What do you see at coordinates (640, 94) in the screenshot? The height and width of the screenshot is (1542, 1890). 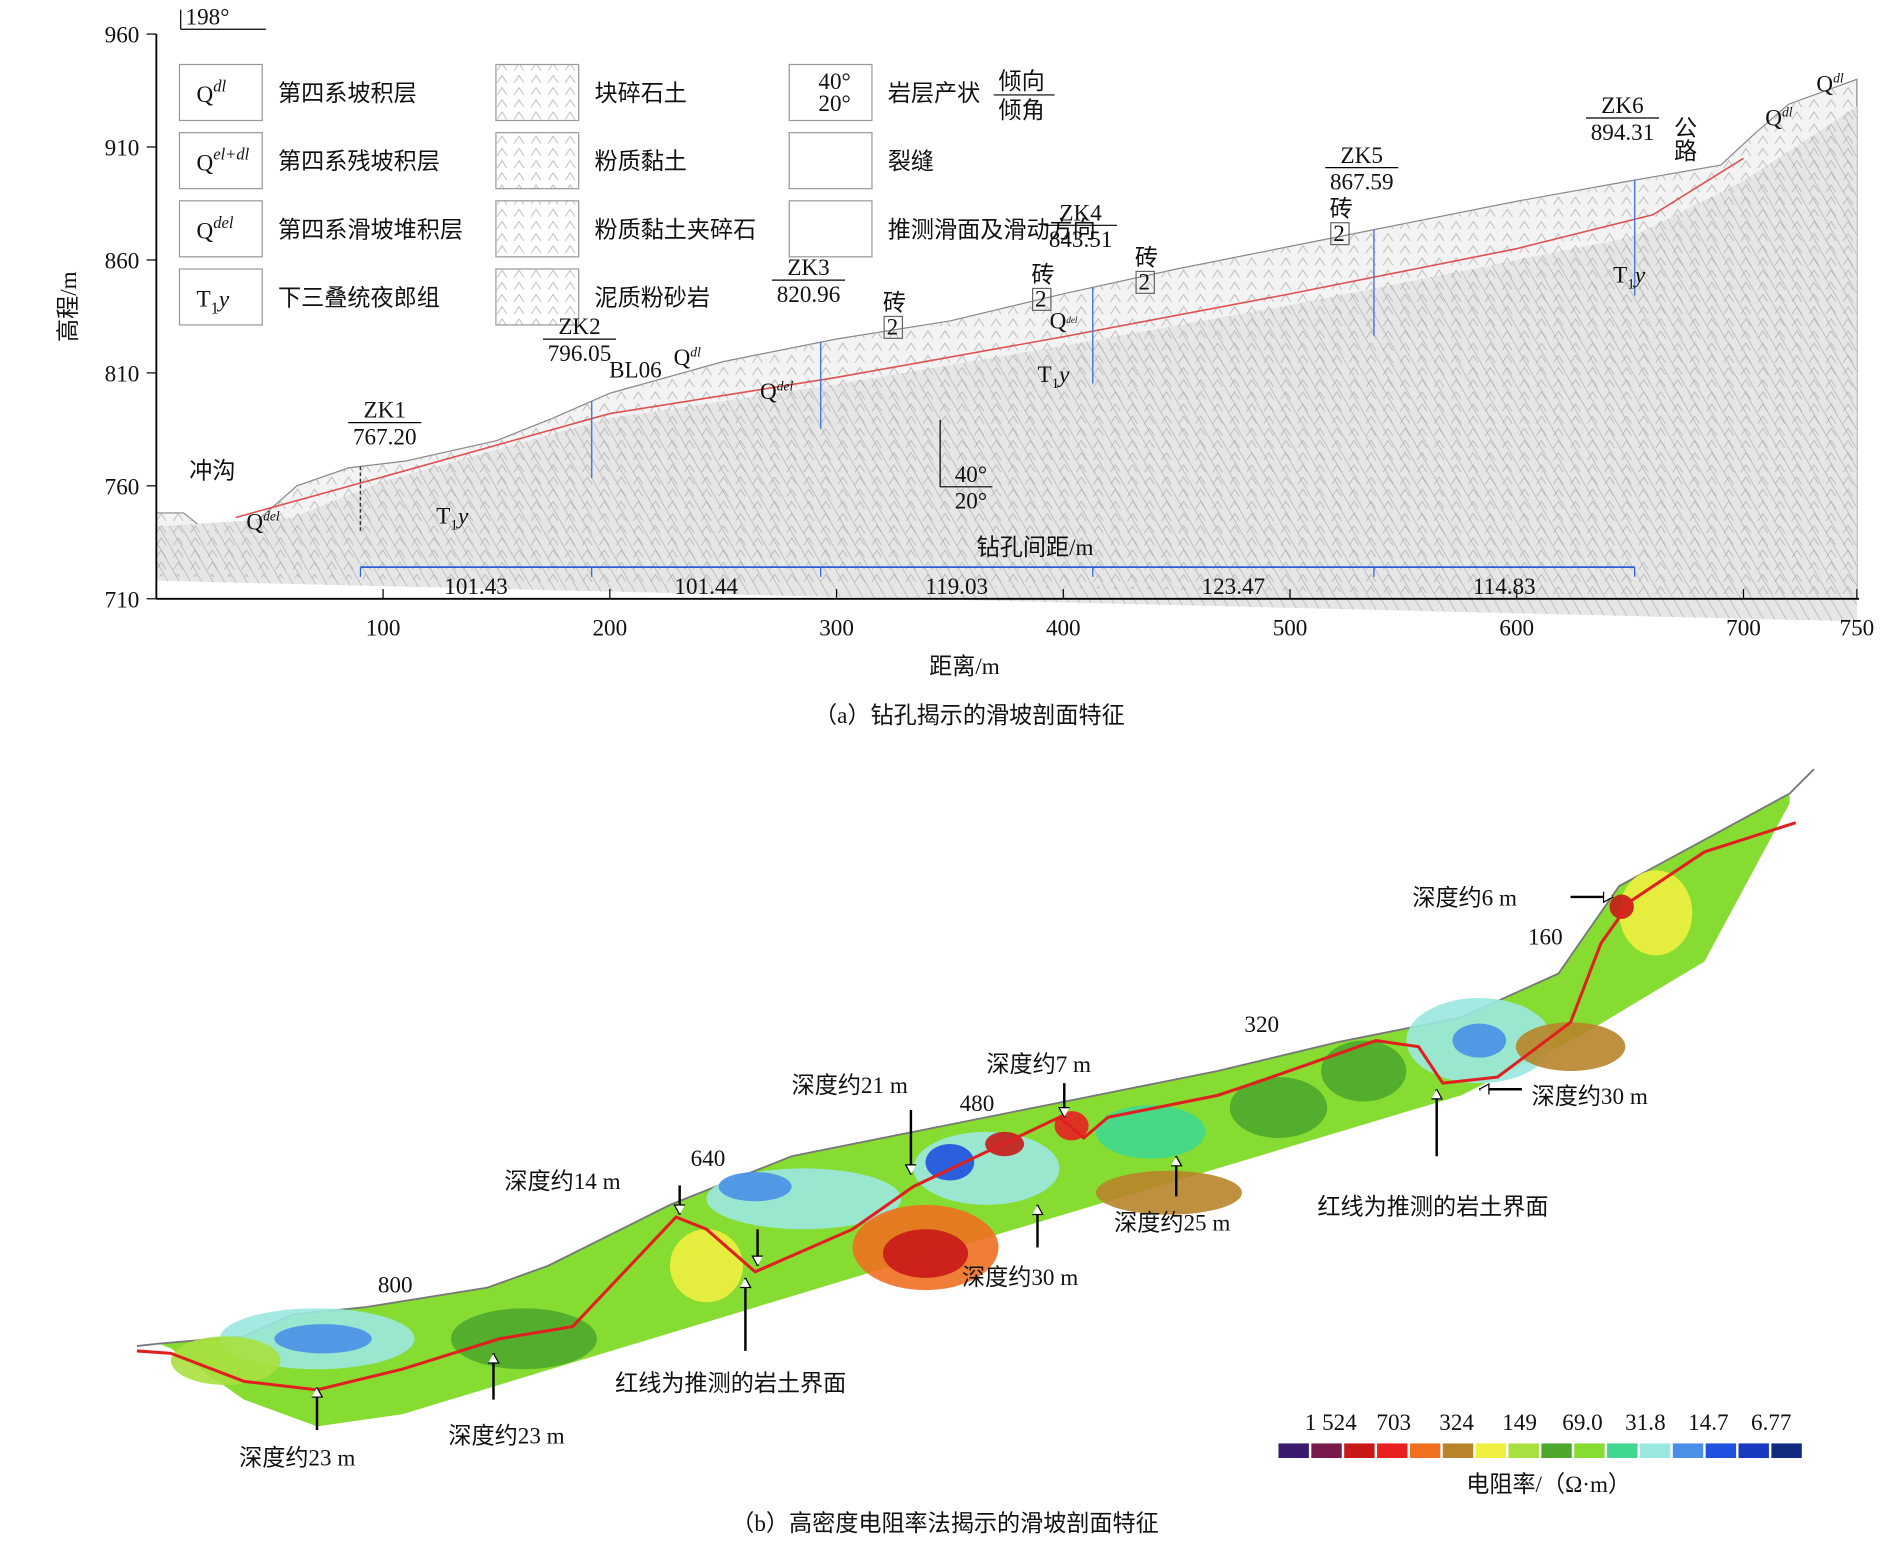 I see `legend-label: 块碎石土` at bounding box center [640, 94].